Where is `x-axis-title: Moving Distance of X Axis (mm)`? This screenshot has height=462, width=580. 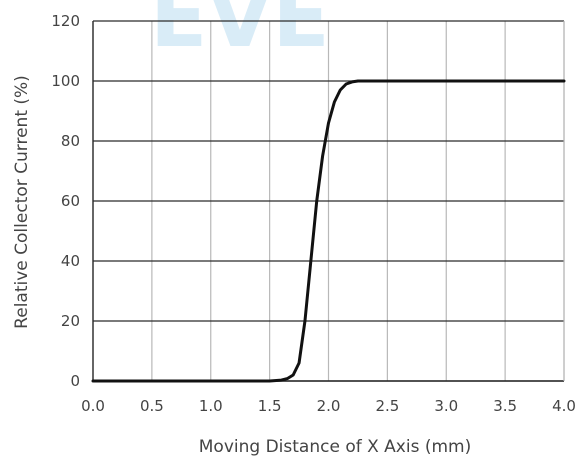
x-axis-title: Moving Distance of X Axis (mm) is located at coordinates (335, 447).